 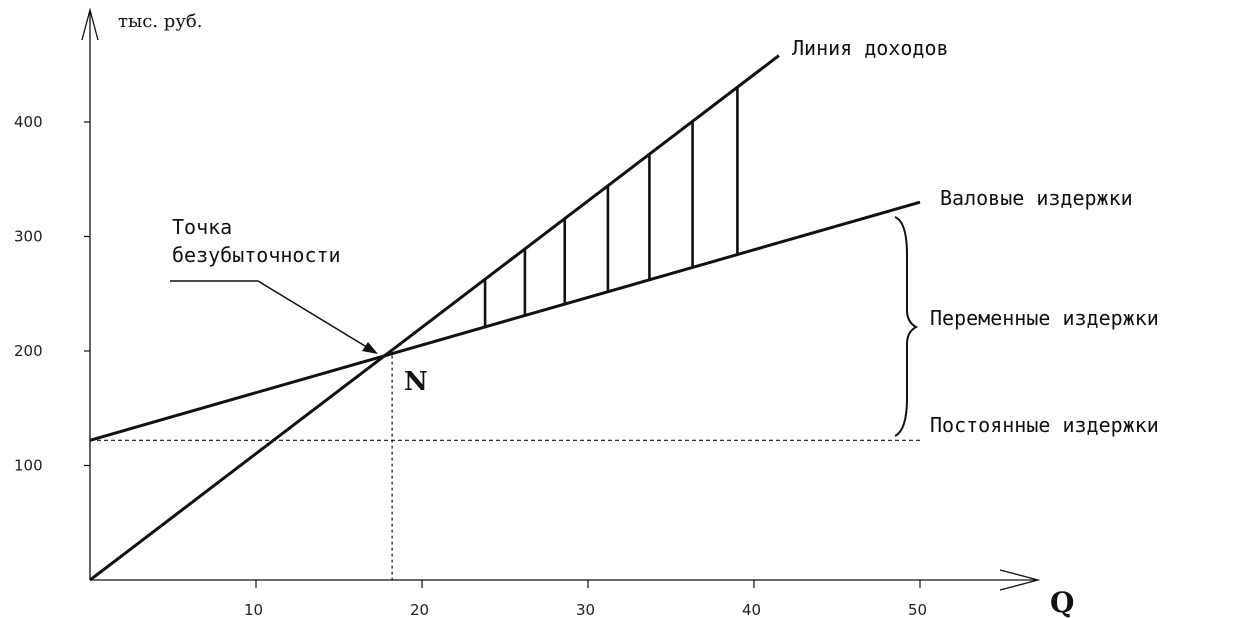 I want to click on y-axis-arrowhead, so click(x=90, y=24).